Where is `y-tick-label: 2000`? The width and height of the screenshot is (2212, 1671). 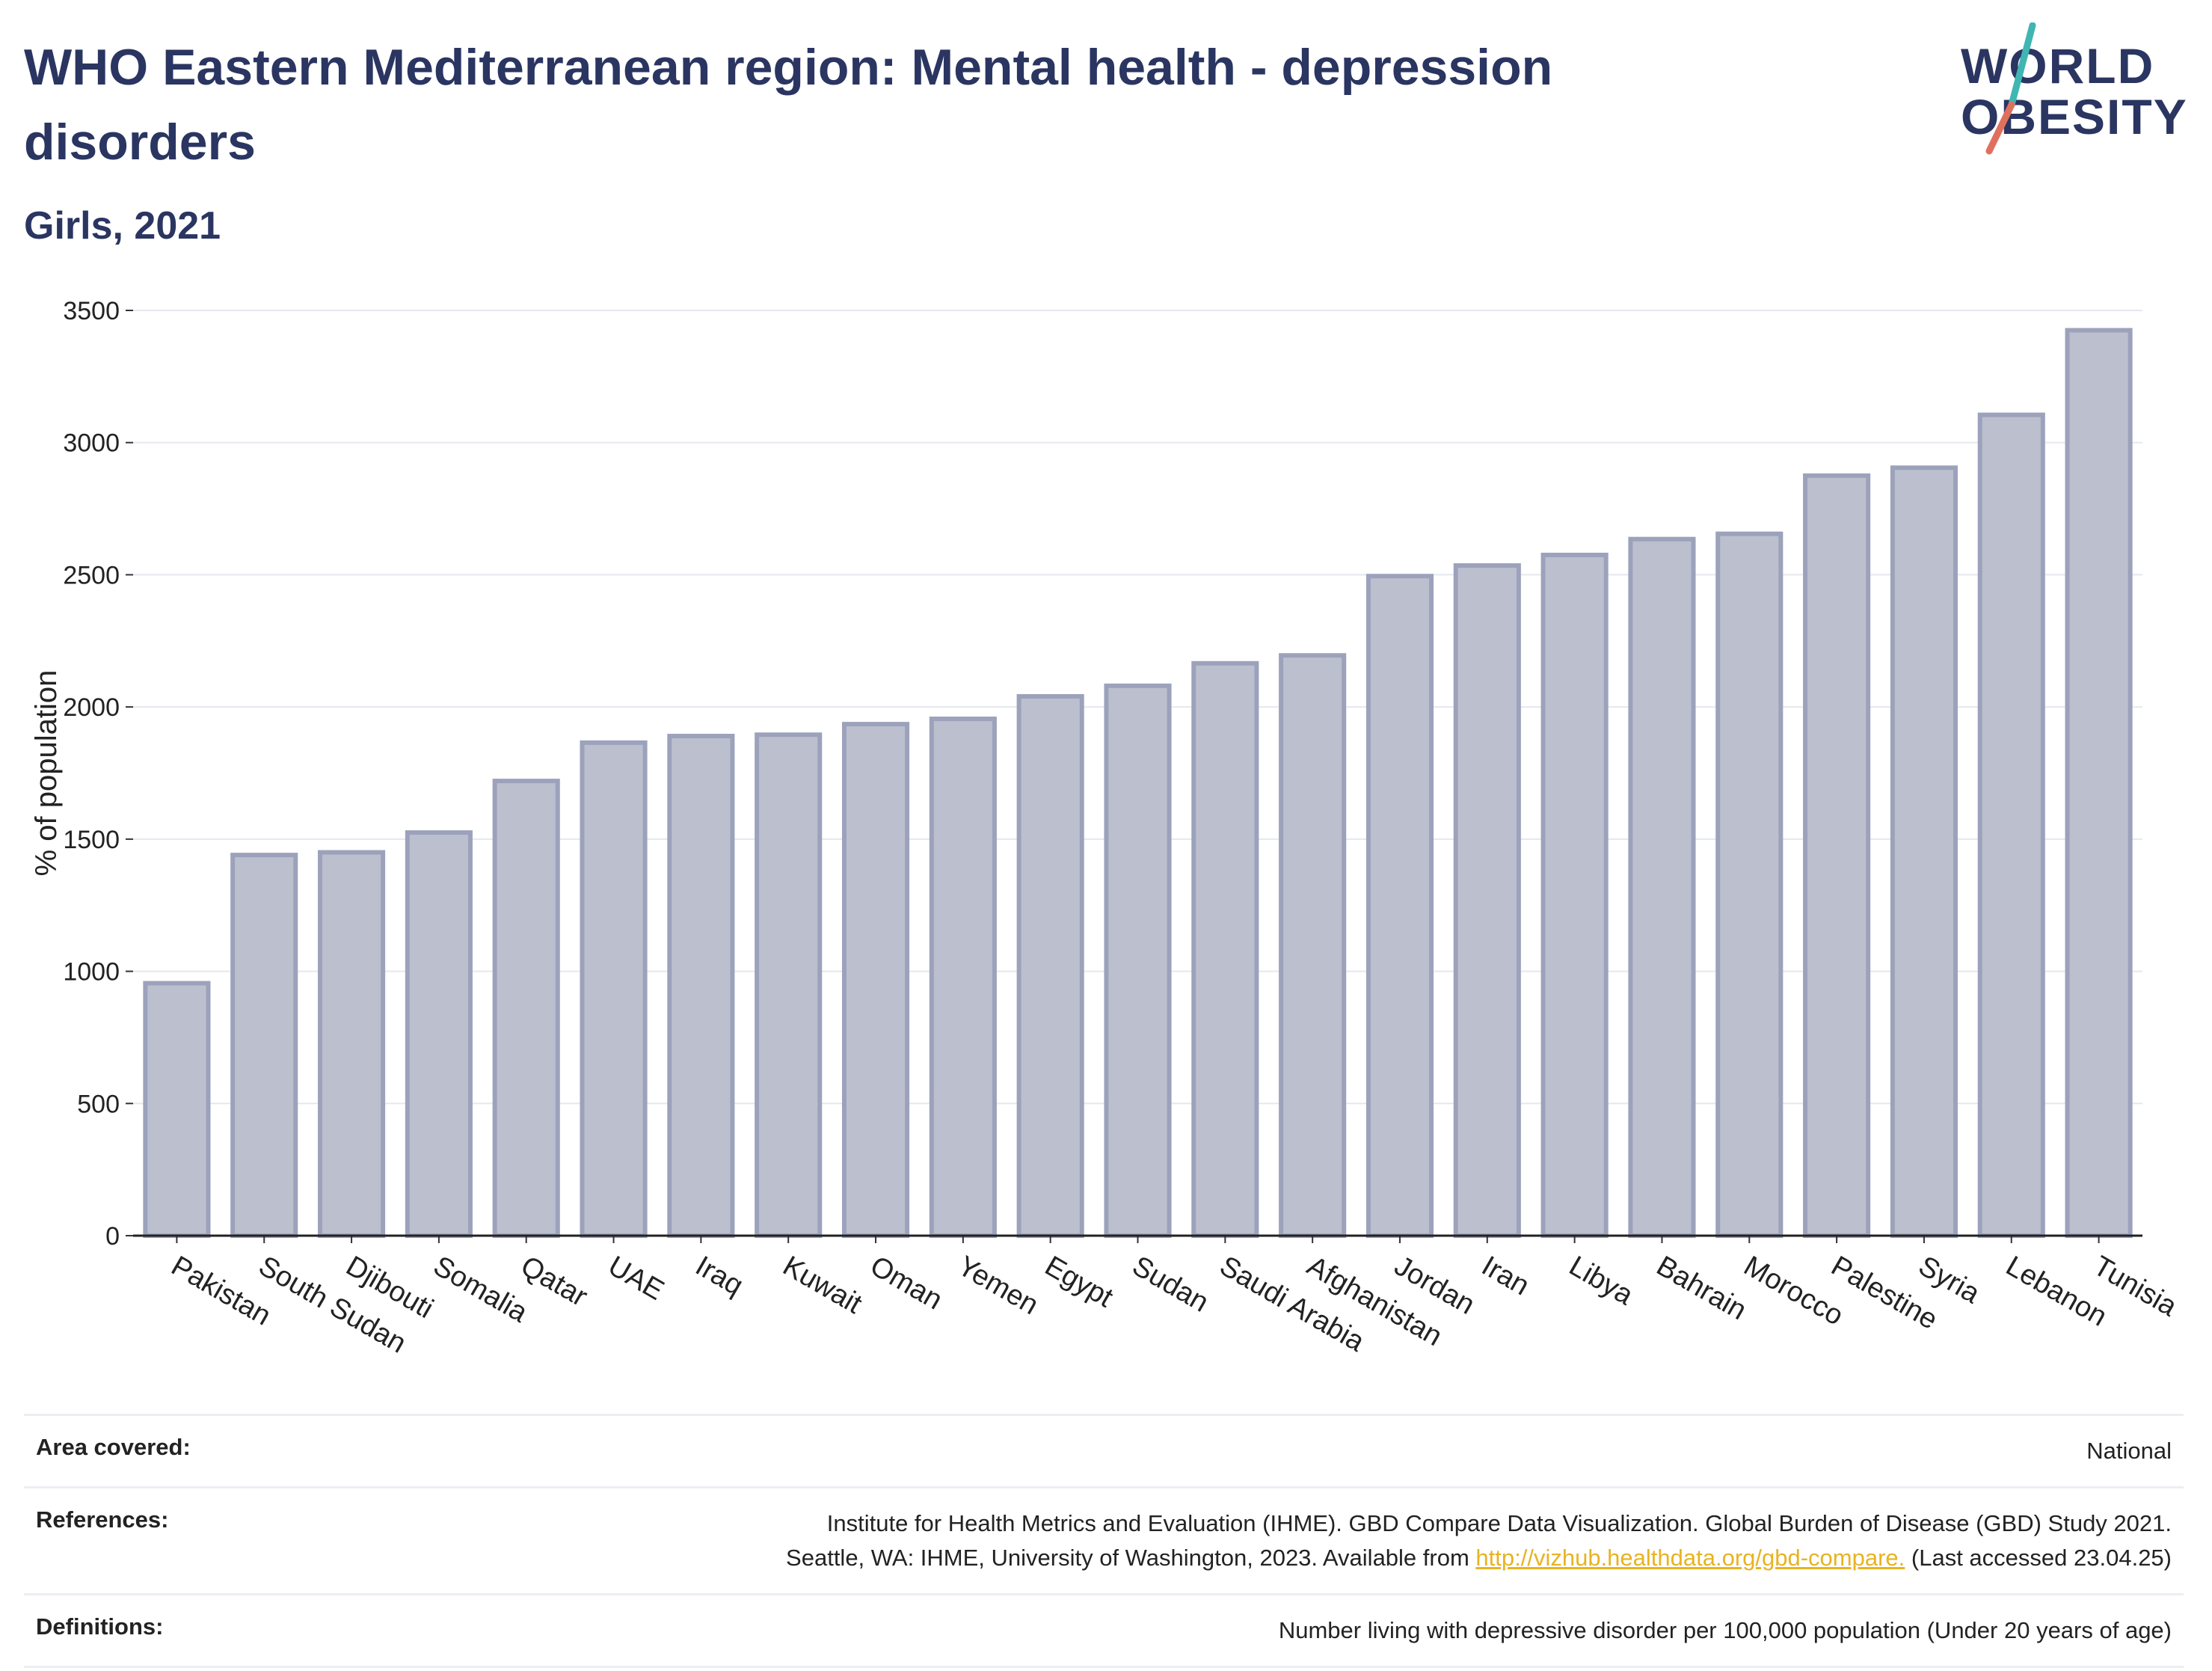 y-tick-label: 2000 is located at coordinates (91, 707).